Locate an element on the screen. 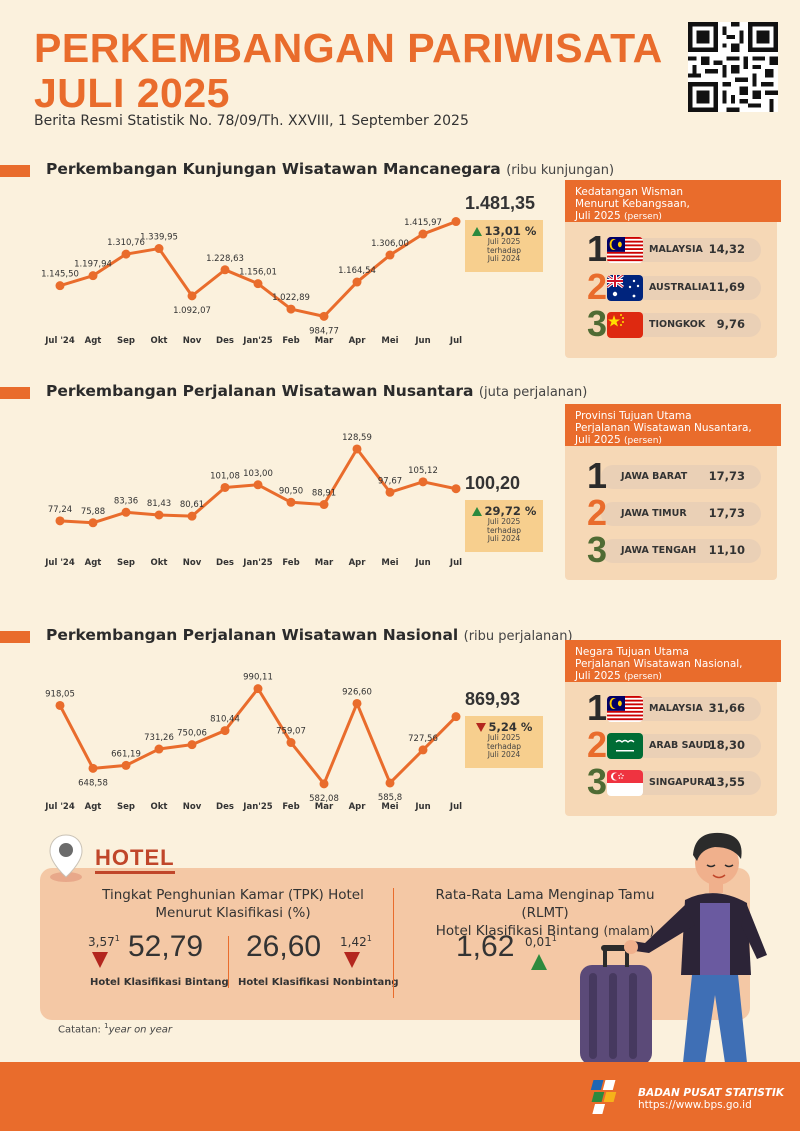 This screenshot has width=800, height=1131. page-title: PERKEMBANGAN PARIWISATA JULI 2025 is located at coordinates (348, 71).